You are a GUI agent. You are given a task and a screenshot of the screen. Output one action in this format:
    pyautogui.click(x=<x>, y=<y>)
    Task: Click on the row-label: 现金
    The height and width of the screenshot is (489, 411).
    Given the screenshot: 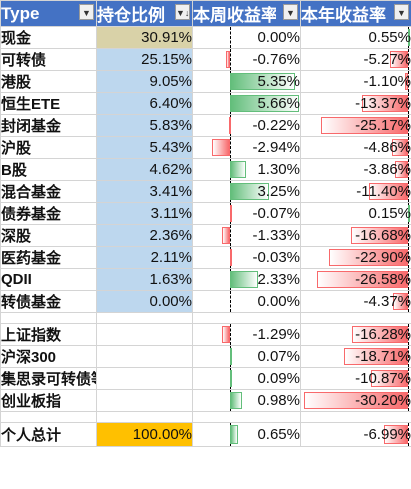 What is the action you would take?
    pyautogui.click(x=48, y=37)
    